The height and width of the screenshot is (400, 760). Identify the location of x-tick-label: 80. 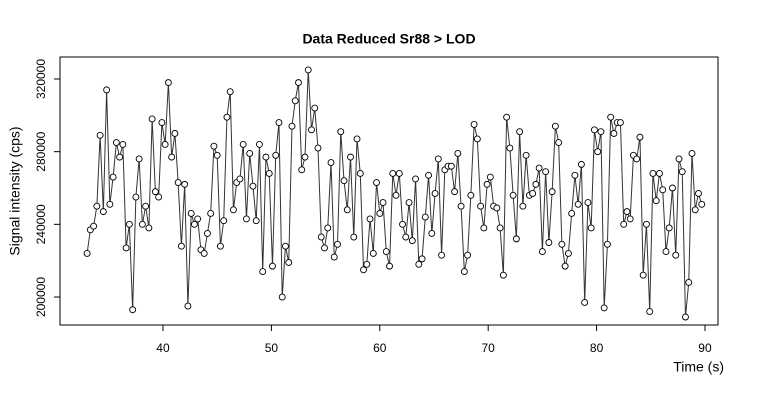
(597, 348).